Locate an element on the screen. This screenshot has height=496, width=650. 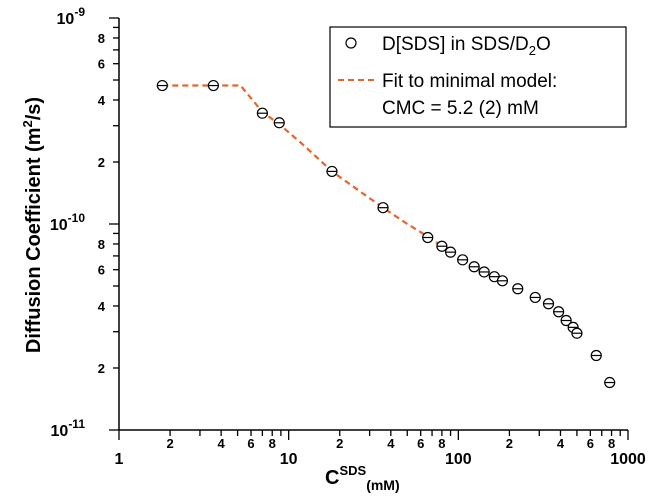
y-axis-label: Diffusion Coefficient (m2/s) is located at coordinates (32, 225).